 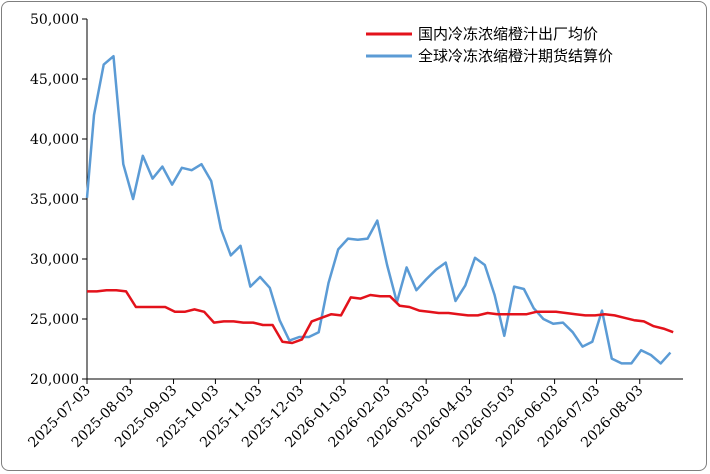 What do you see at coordinates (508, 34) in the screenshot?
I see `legend-label-domestic: 国内冷冻浓缩橙汁出厂均价` at bounding box center [508, 34].